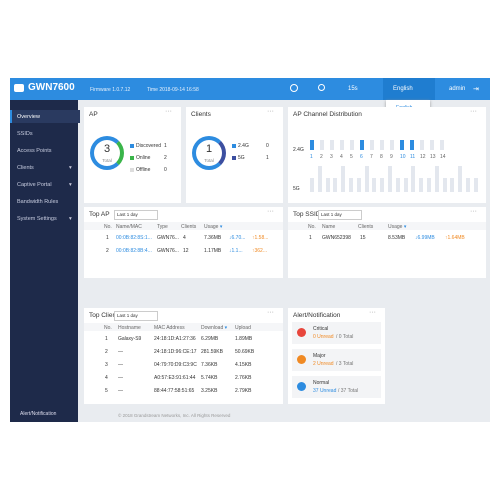 This screenshot has width=500, height=500. I want to click on table-cell: GWN652398, so click(336, 238).